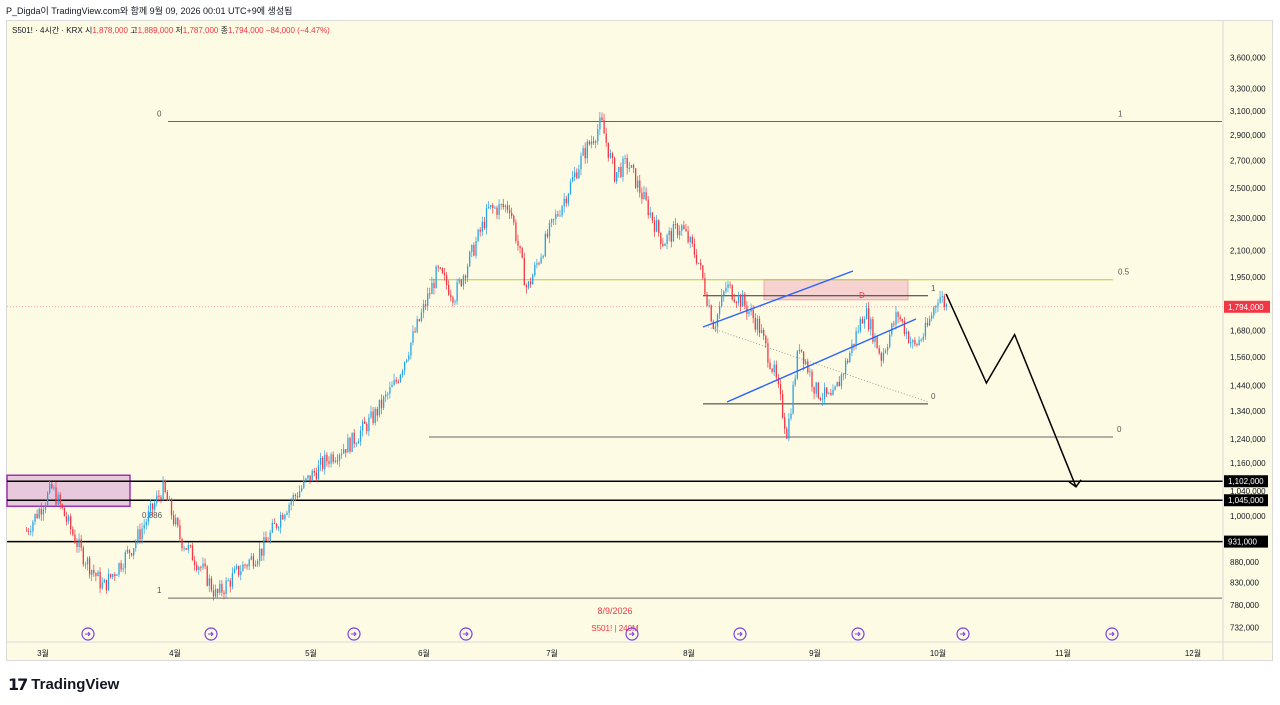  What do you see at coordinates (1119, 429) in the screenshot?
I see `fib-0-low-label: 0` at bounding box center [1119, 429].